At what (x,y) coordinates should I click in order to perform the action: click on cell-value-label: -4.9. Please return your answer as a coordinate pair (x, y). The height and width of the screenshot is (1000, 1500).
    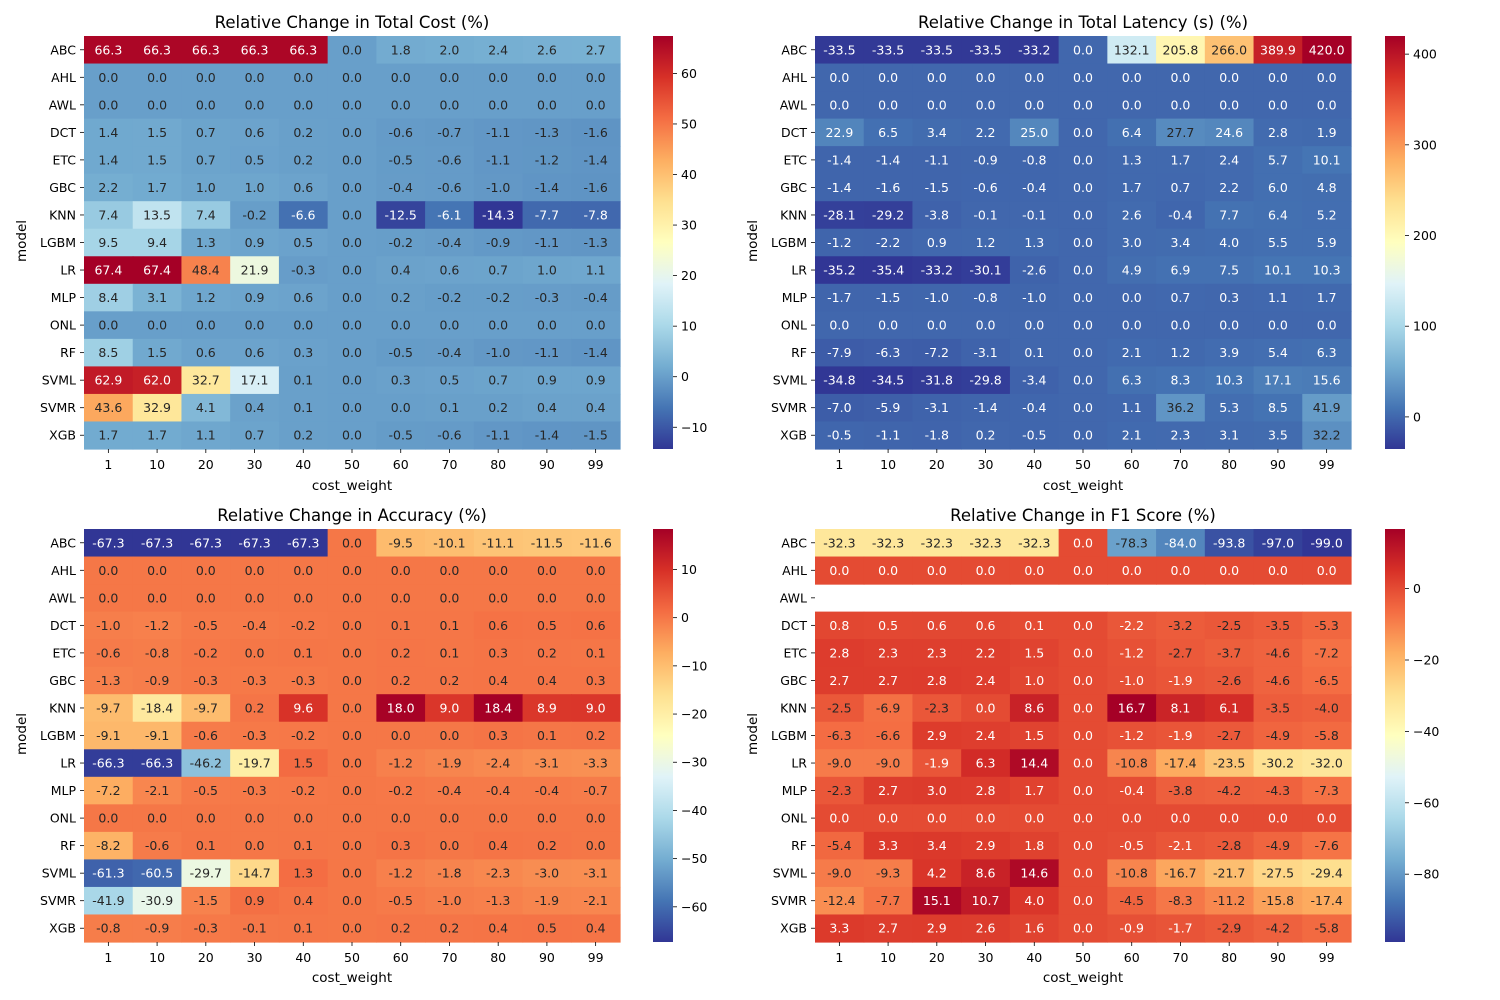
    Looking at the image, I should click on (1278, 735).